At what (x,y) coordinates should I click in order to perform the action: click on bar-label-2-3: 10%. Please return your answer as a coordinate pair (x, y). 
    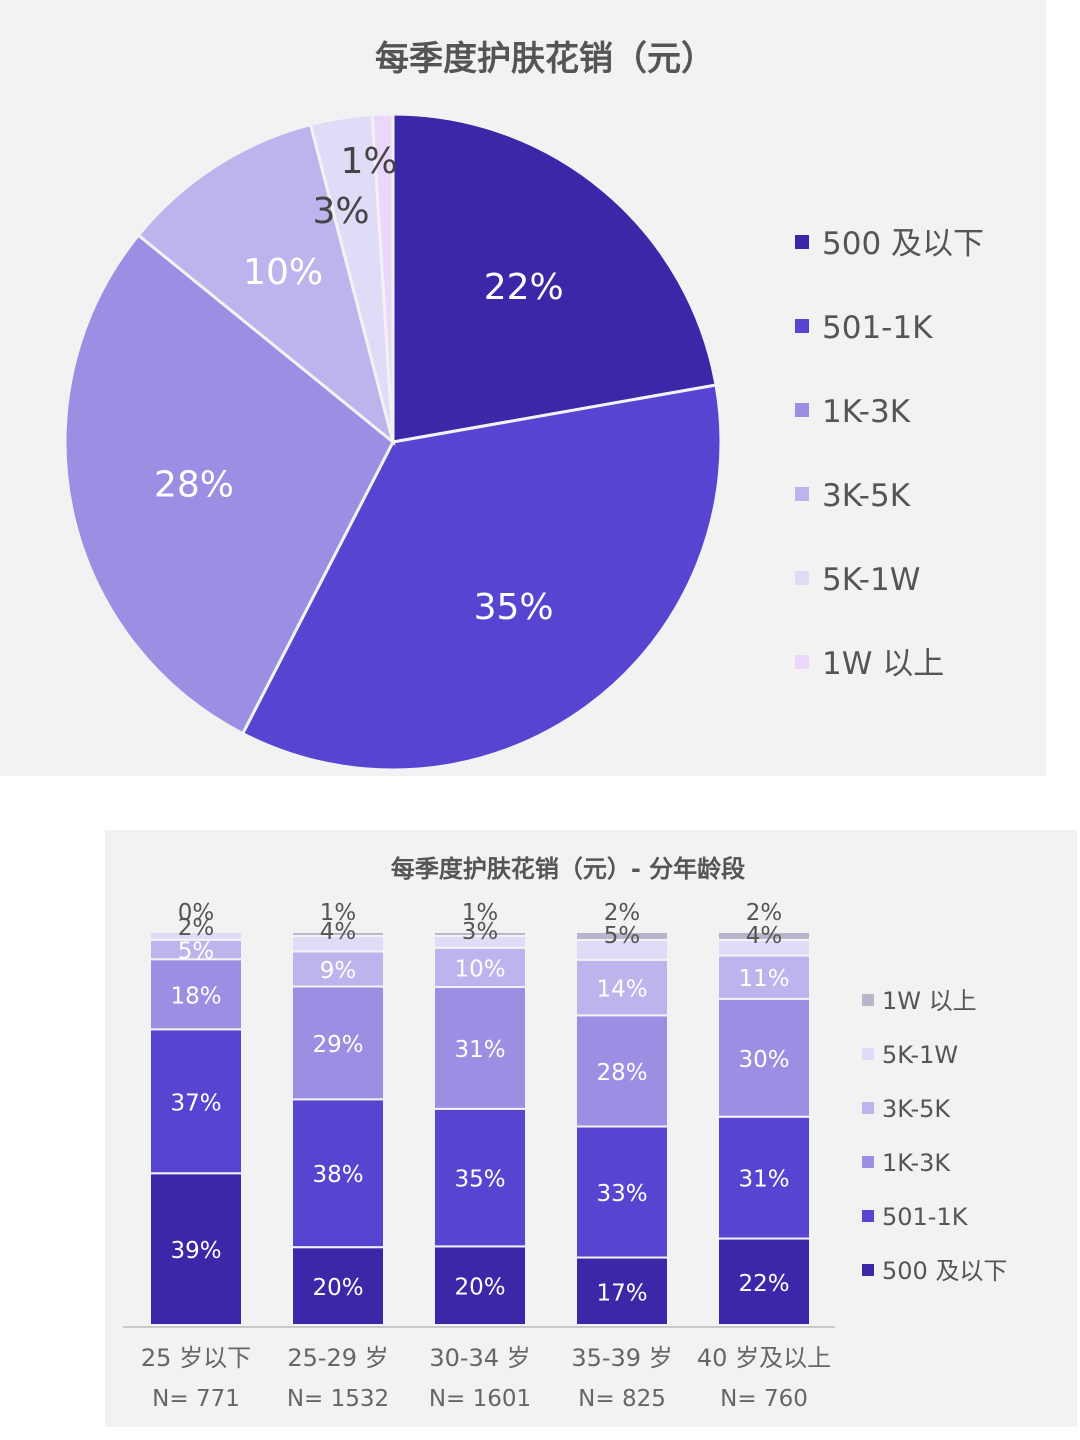
    Looking at the image, I should click on (479, 969).